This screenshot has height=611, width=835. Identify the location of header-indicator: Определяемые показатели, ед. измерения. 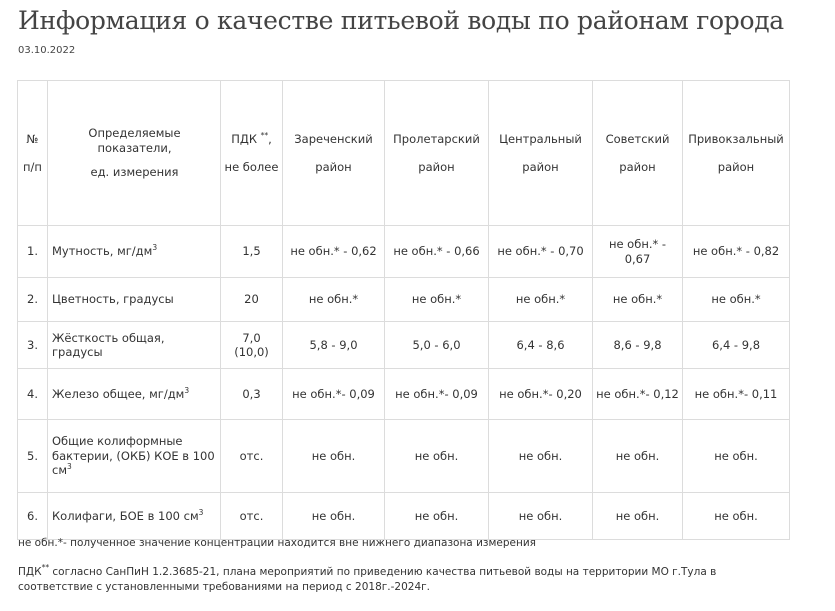
(134, 153).